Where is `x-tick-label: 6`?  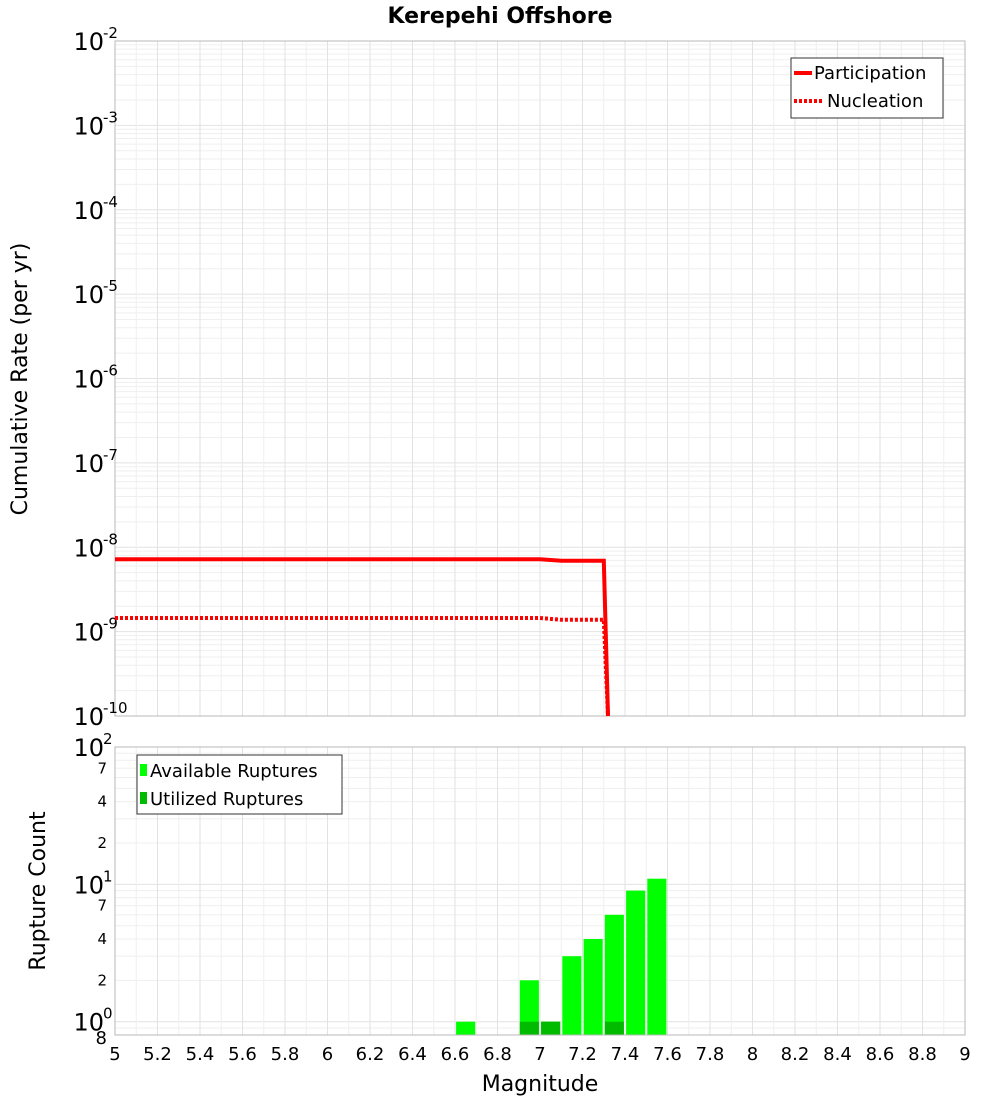 x-tick-label: 6 is located at coordinates (327, 1054).